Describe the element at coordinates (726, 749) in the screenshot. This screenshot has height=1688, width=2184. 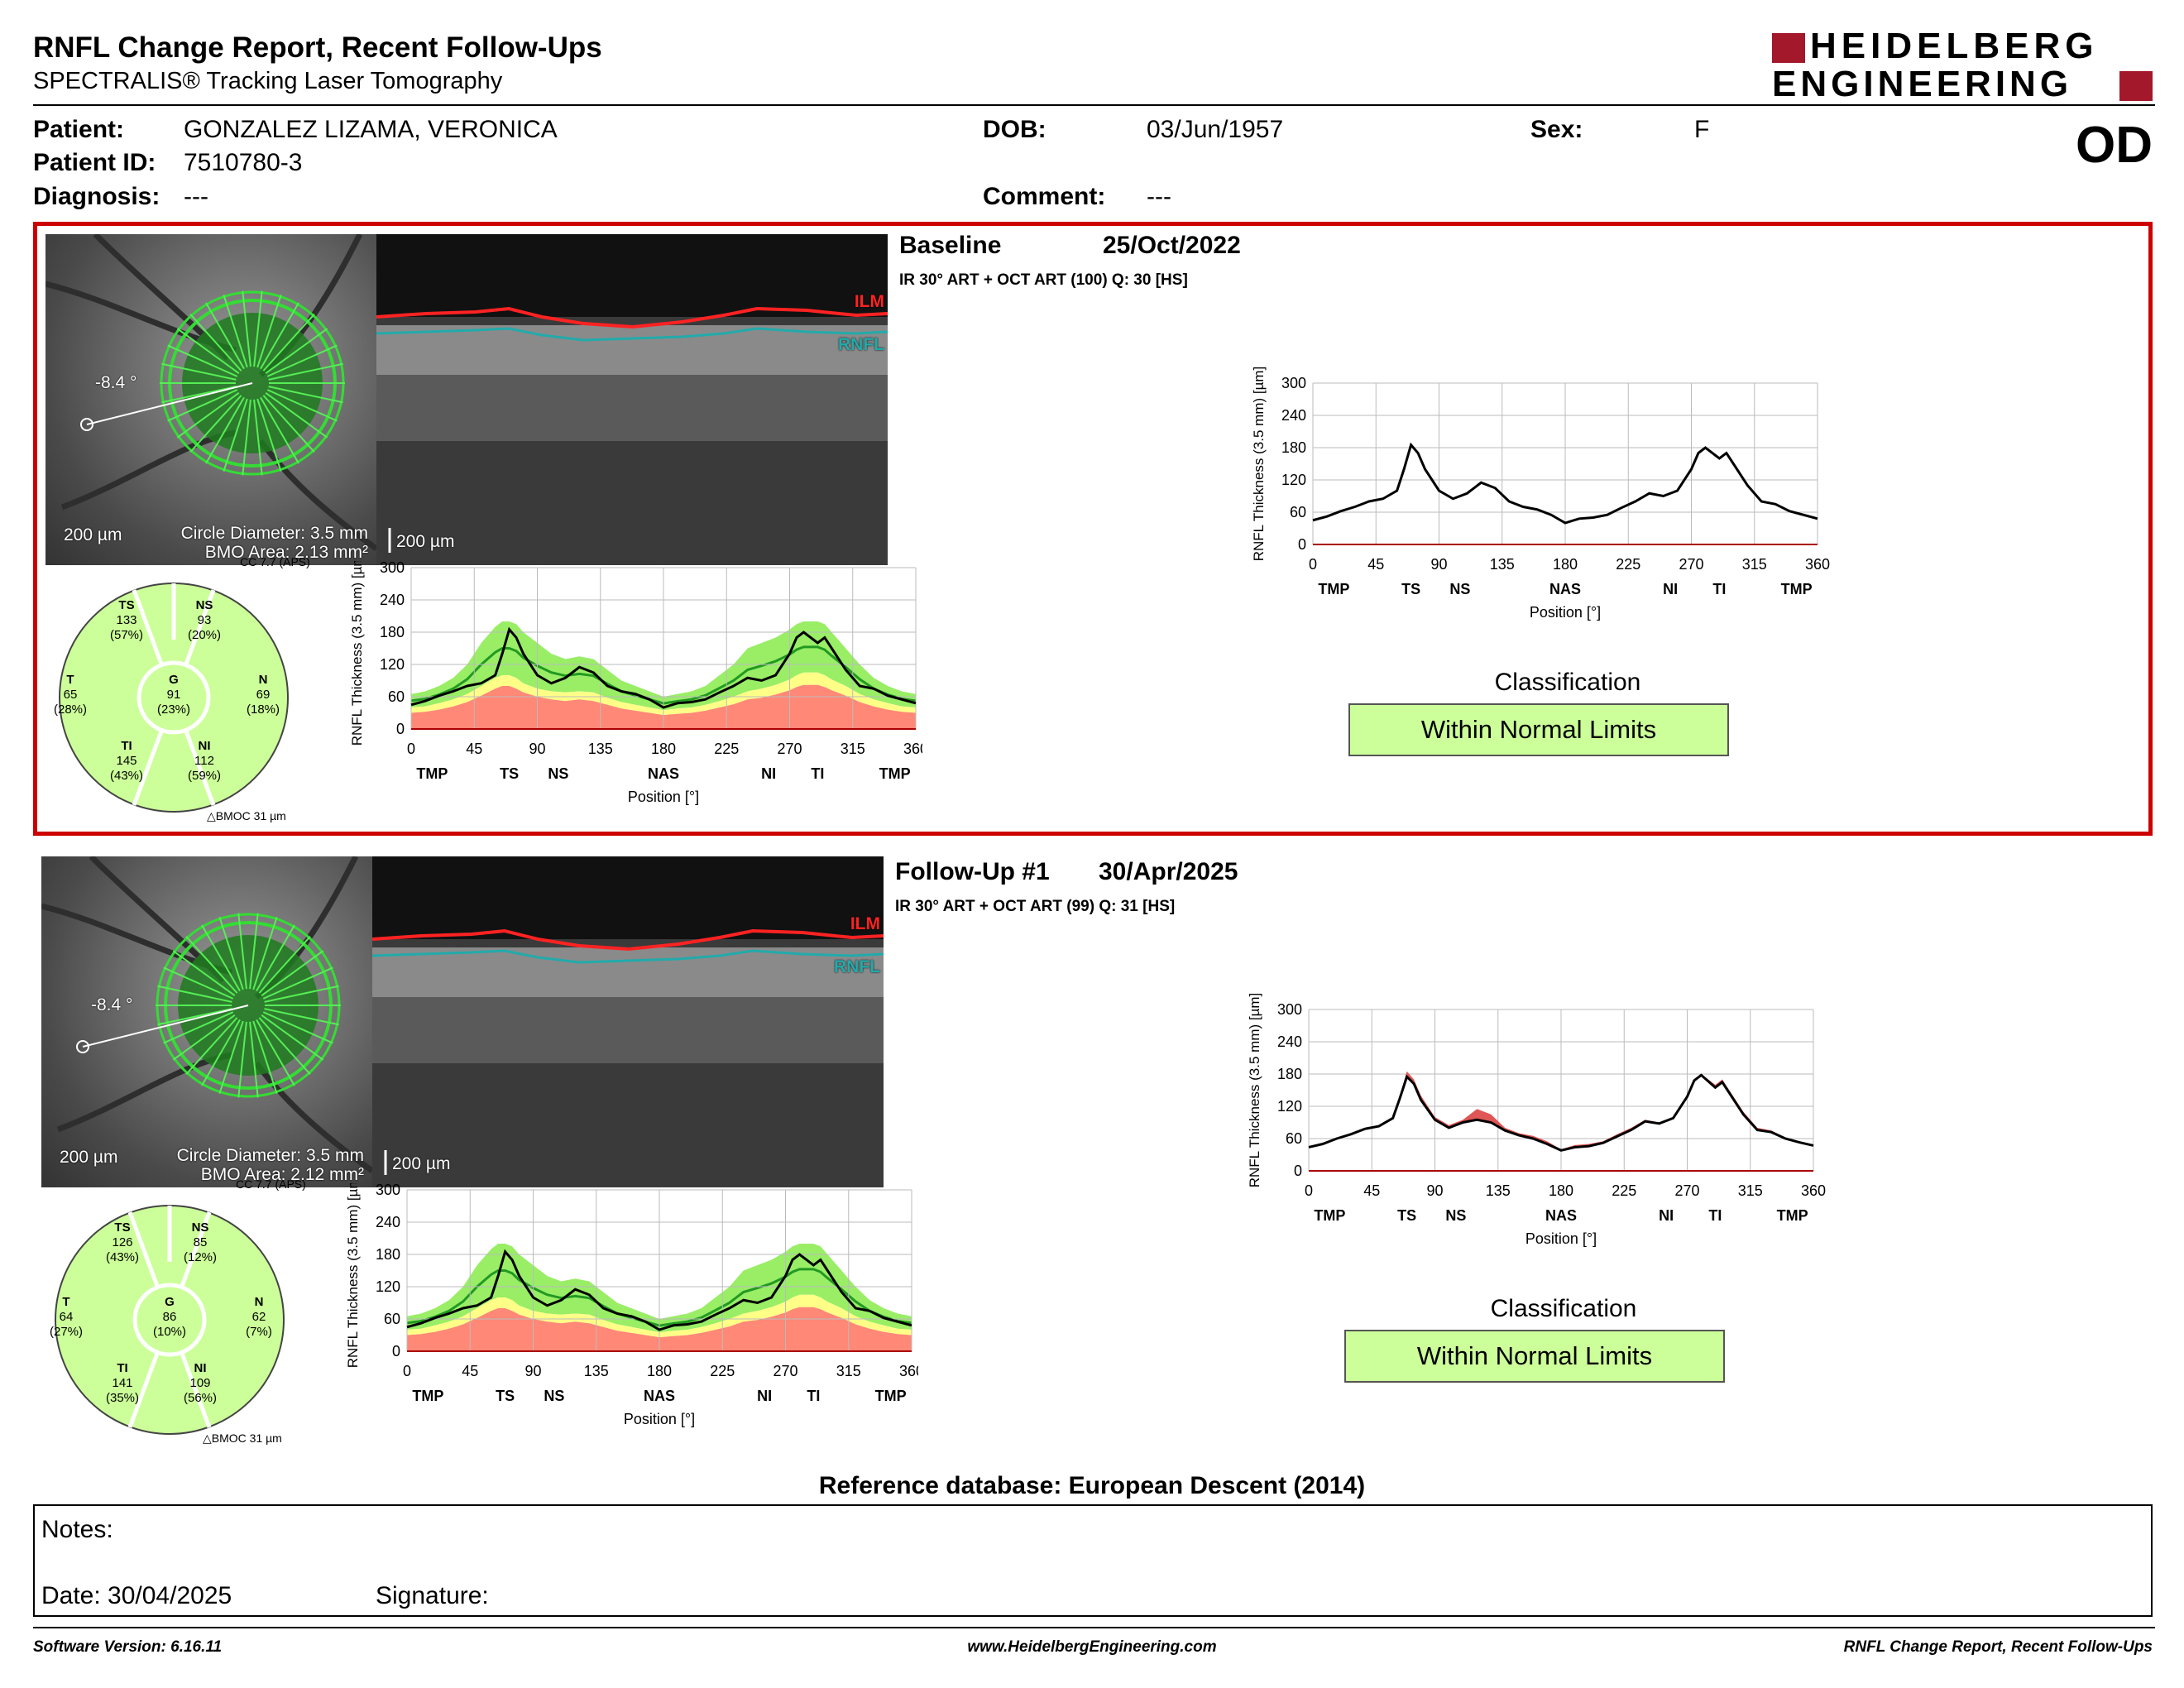
I see `x-tick-label: 225` at that location.